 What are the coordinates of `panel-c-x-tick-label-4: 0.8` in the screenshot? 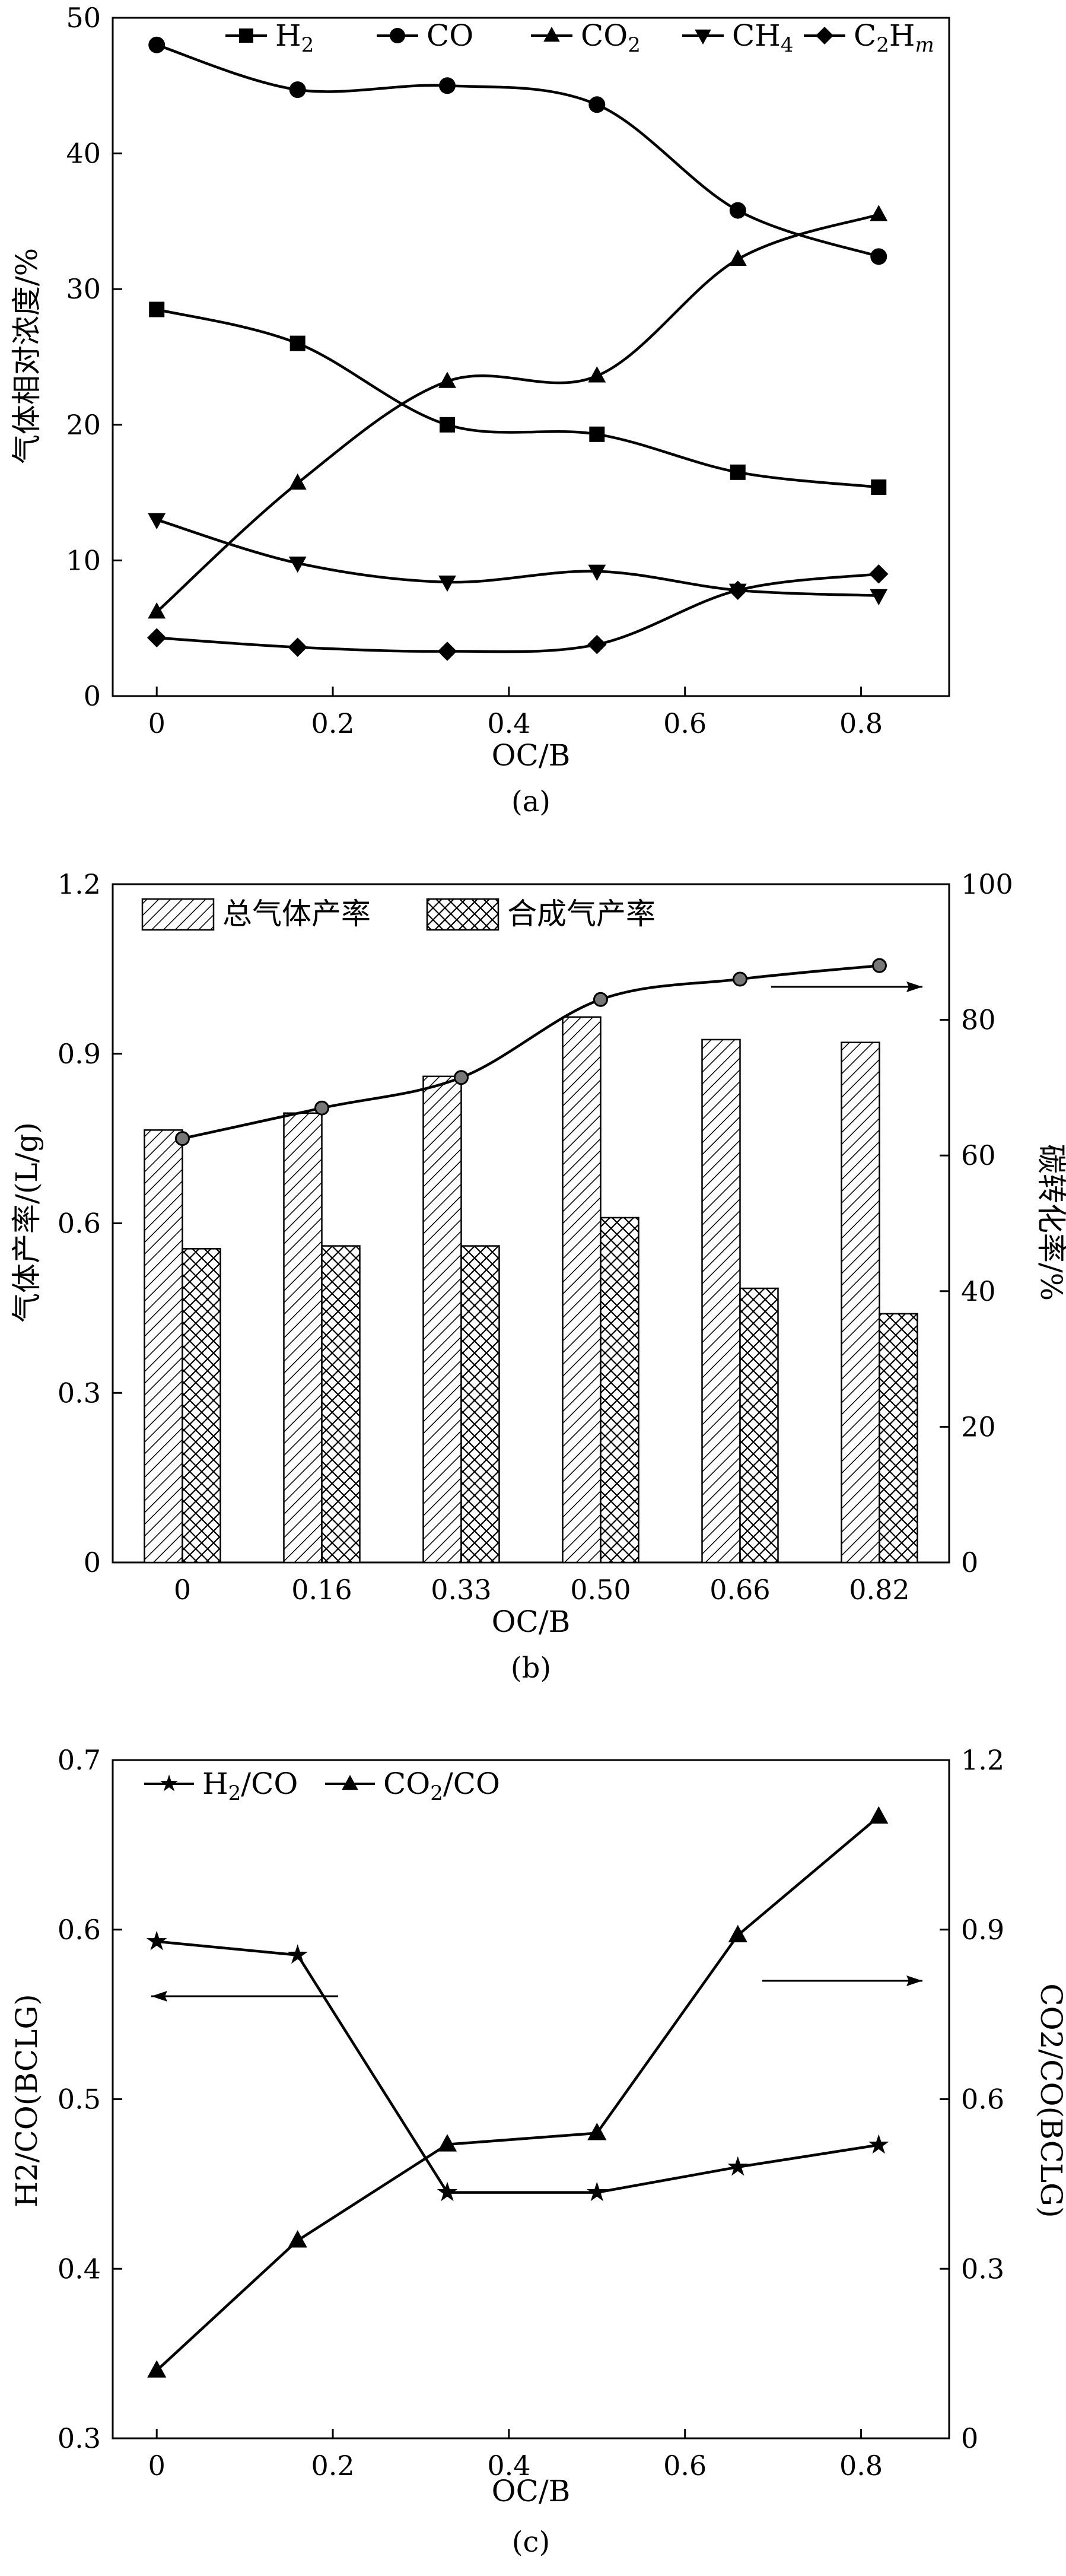 It's located at (861, 2466).